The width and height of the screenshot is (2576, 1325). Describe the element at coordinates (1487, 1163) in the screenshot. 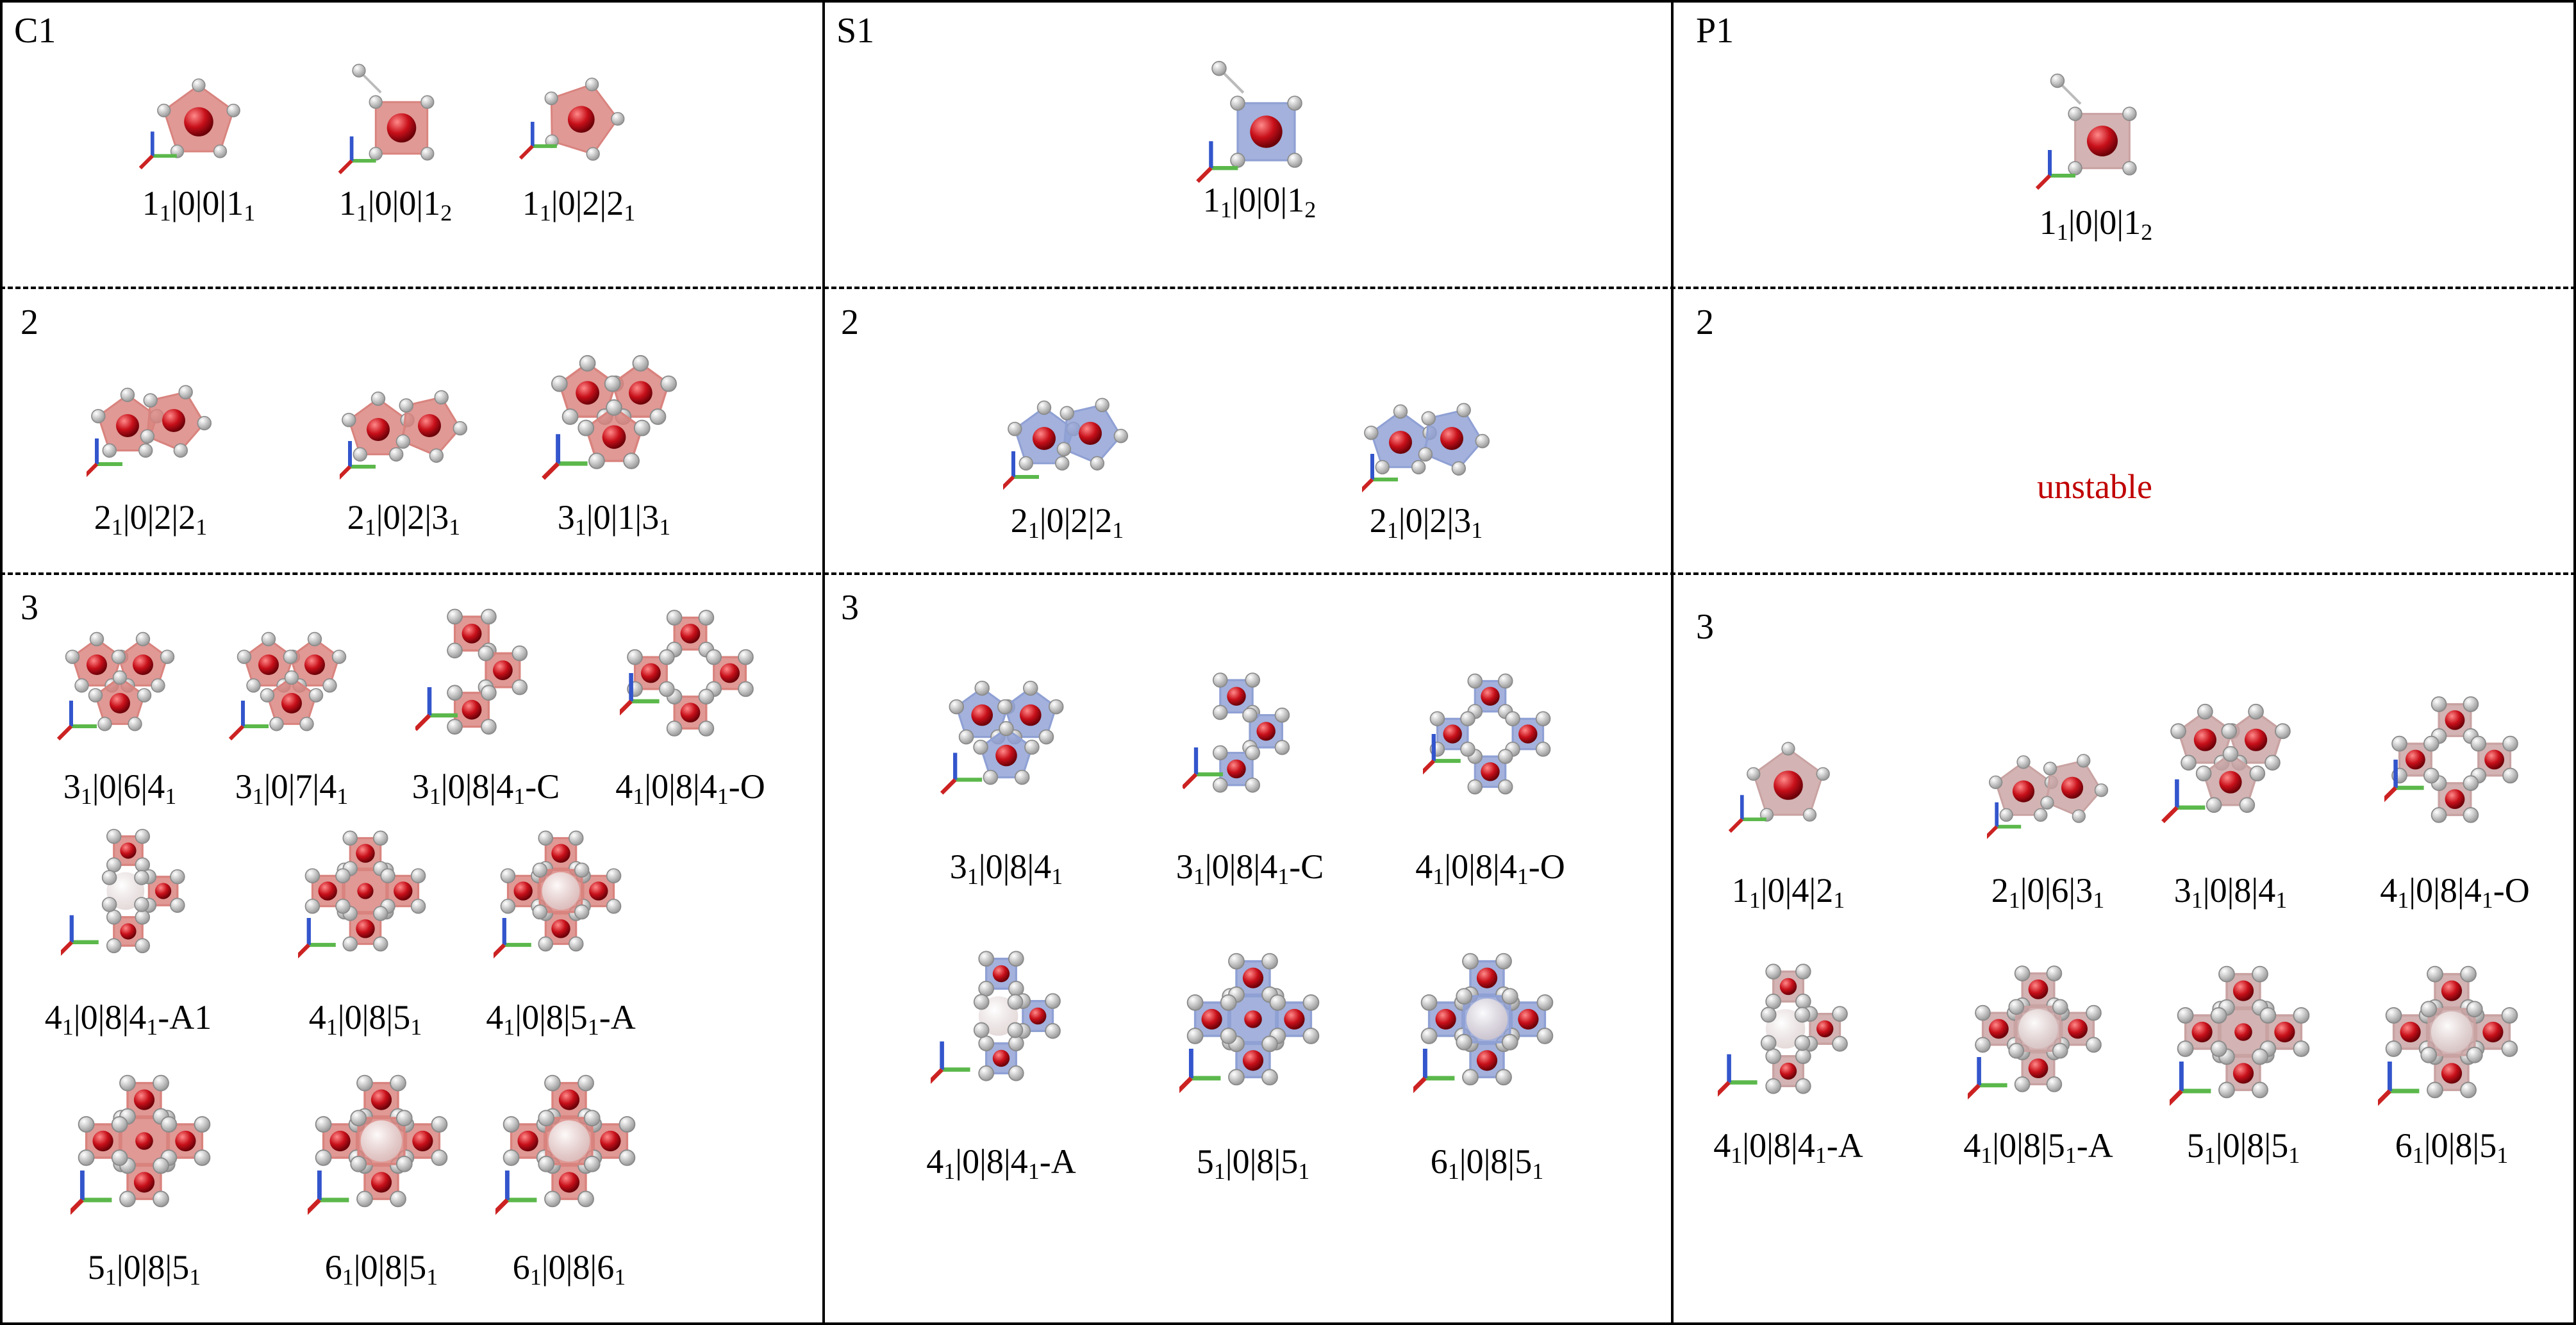

I see `structure-label: 61|0|8|51` at that location.